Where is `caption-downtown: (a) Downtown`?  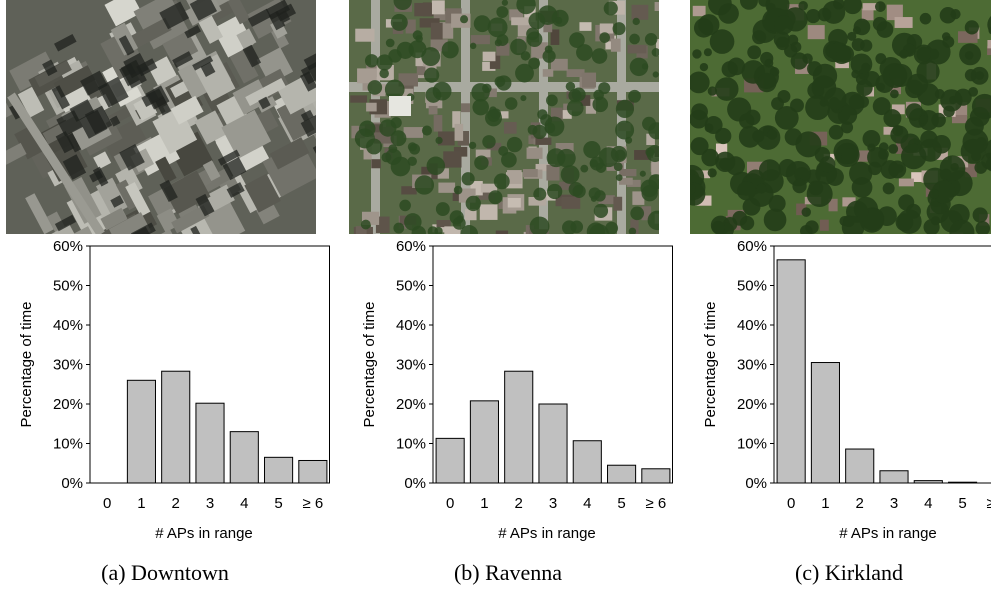 caption-downtown: (a) Downtown is located at coordinates (165, 573).